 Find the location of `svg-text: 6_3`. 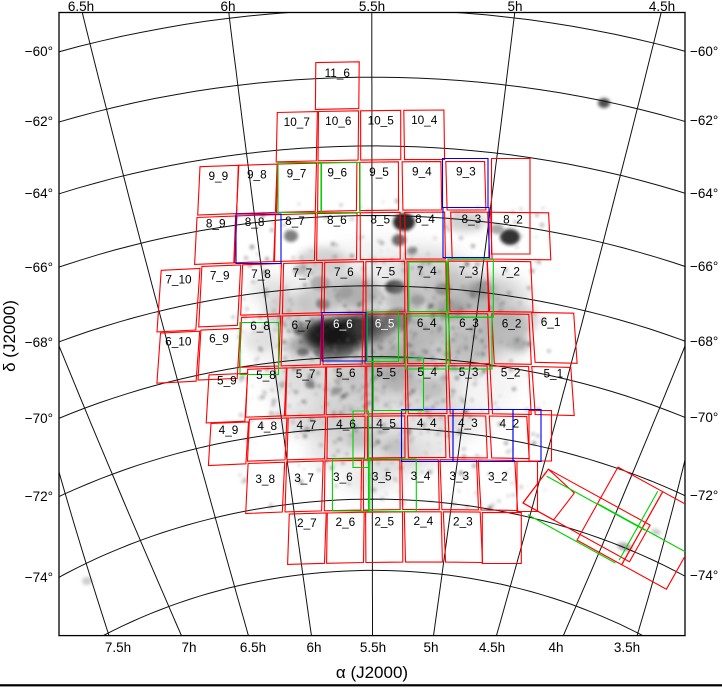

svg-text: 6_3 is located at coordinates (469, 323).